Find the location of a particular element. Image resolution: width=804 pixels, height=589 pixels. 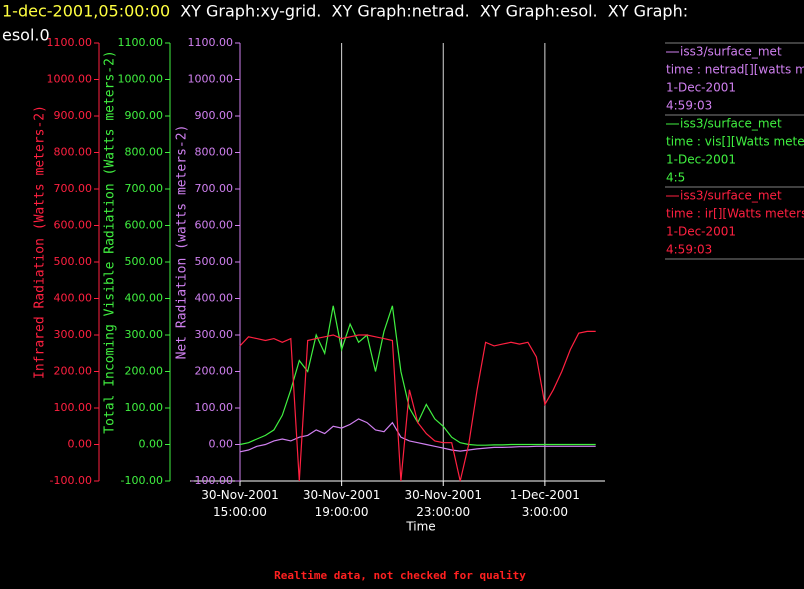

x-tick-label: 30-Nov-2001 15:00:00 is located at coordinates (240, 503).